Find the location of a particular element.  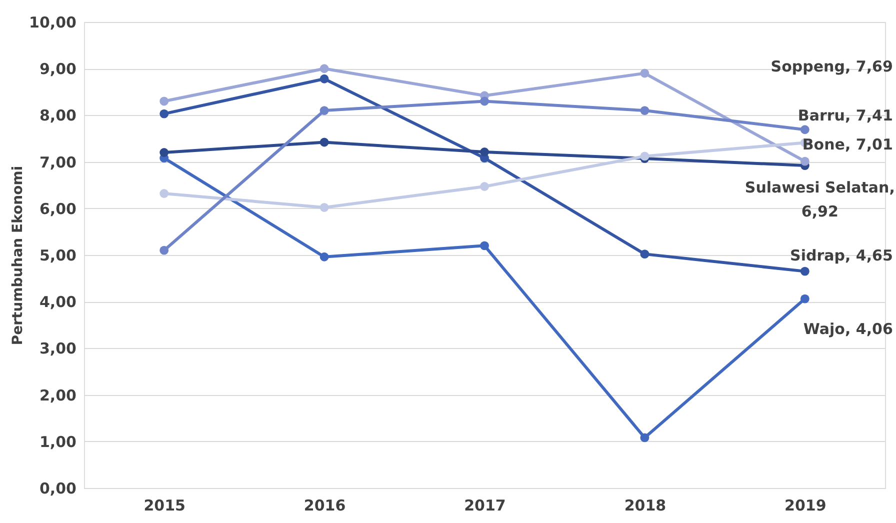

y-tick-label: 5,00 is located at coordinates (57, 255).